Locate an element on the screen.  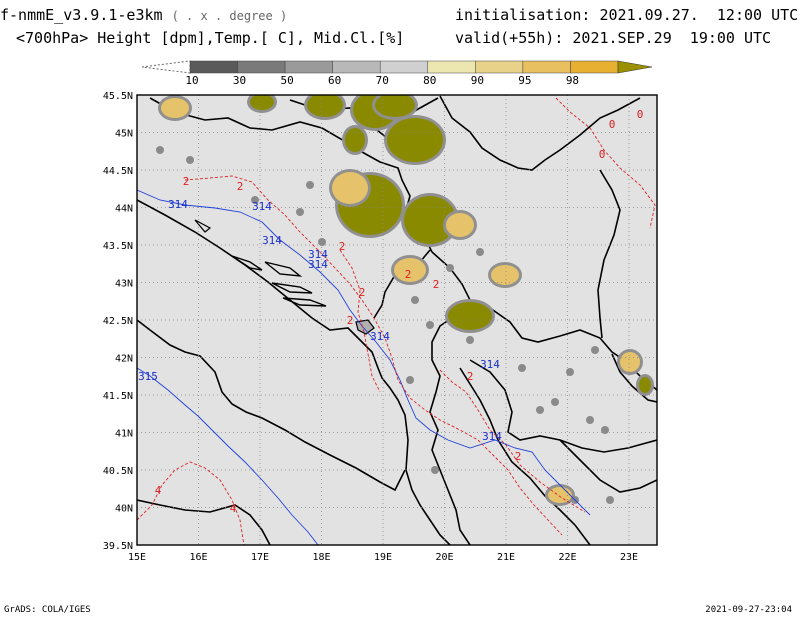
lon-label: 19E is located at coordinates (383, 557).